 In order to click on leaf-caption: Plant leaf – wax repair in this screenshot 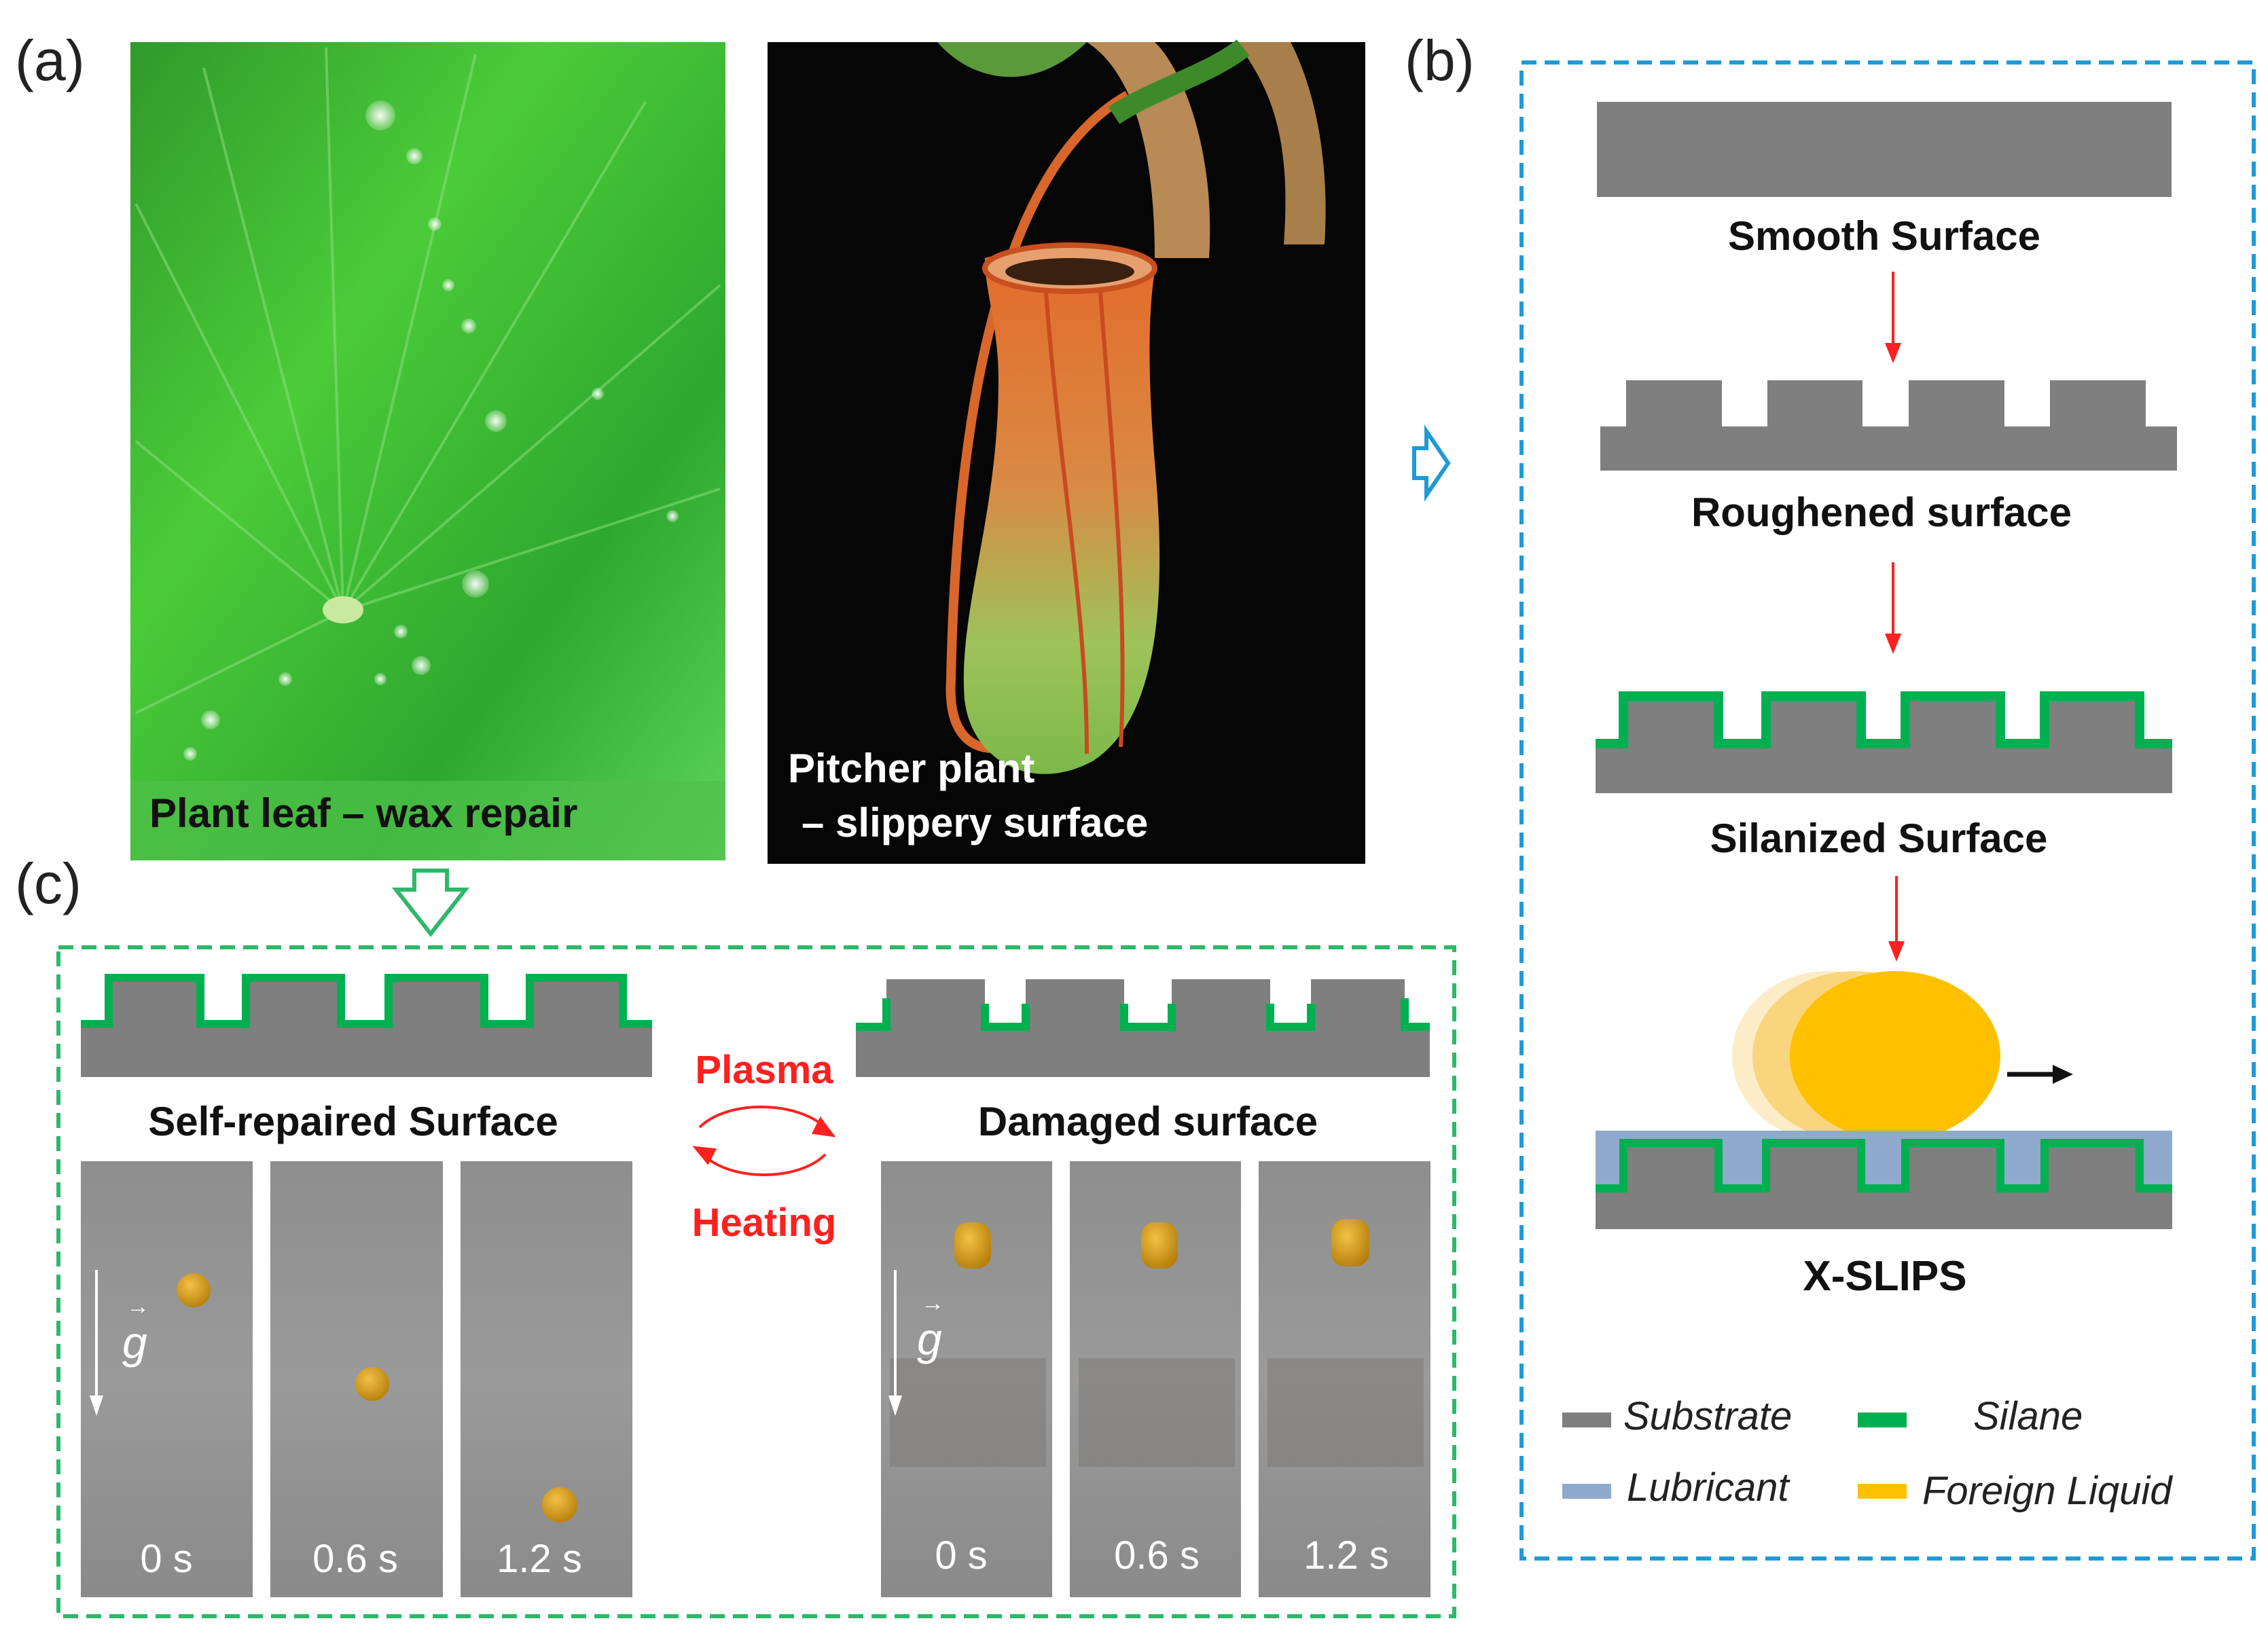, I will do `click(363, 813)`.